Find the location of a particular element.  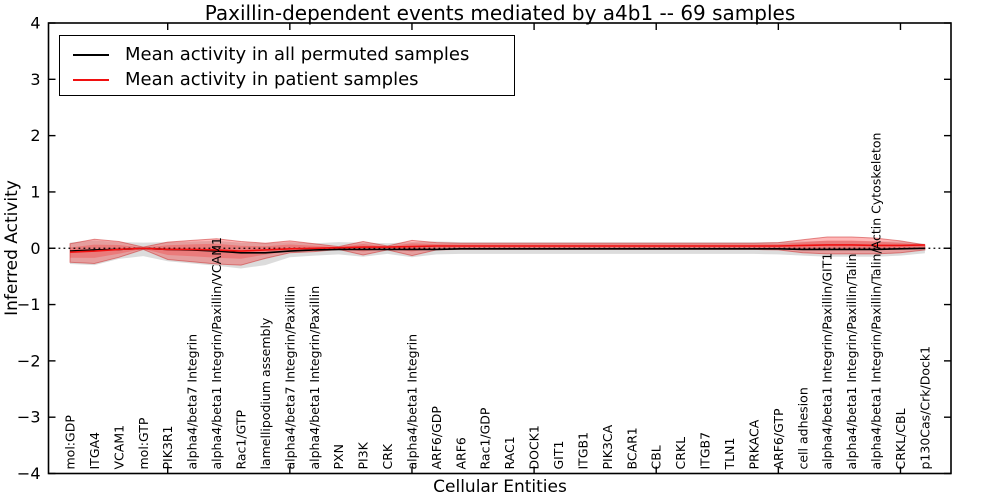

legend-line-permuted-icon is located at coordinates (91, 54).